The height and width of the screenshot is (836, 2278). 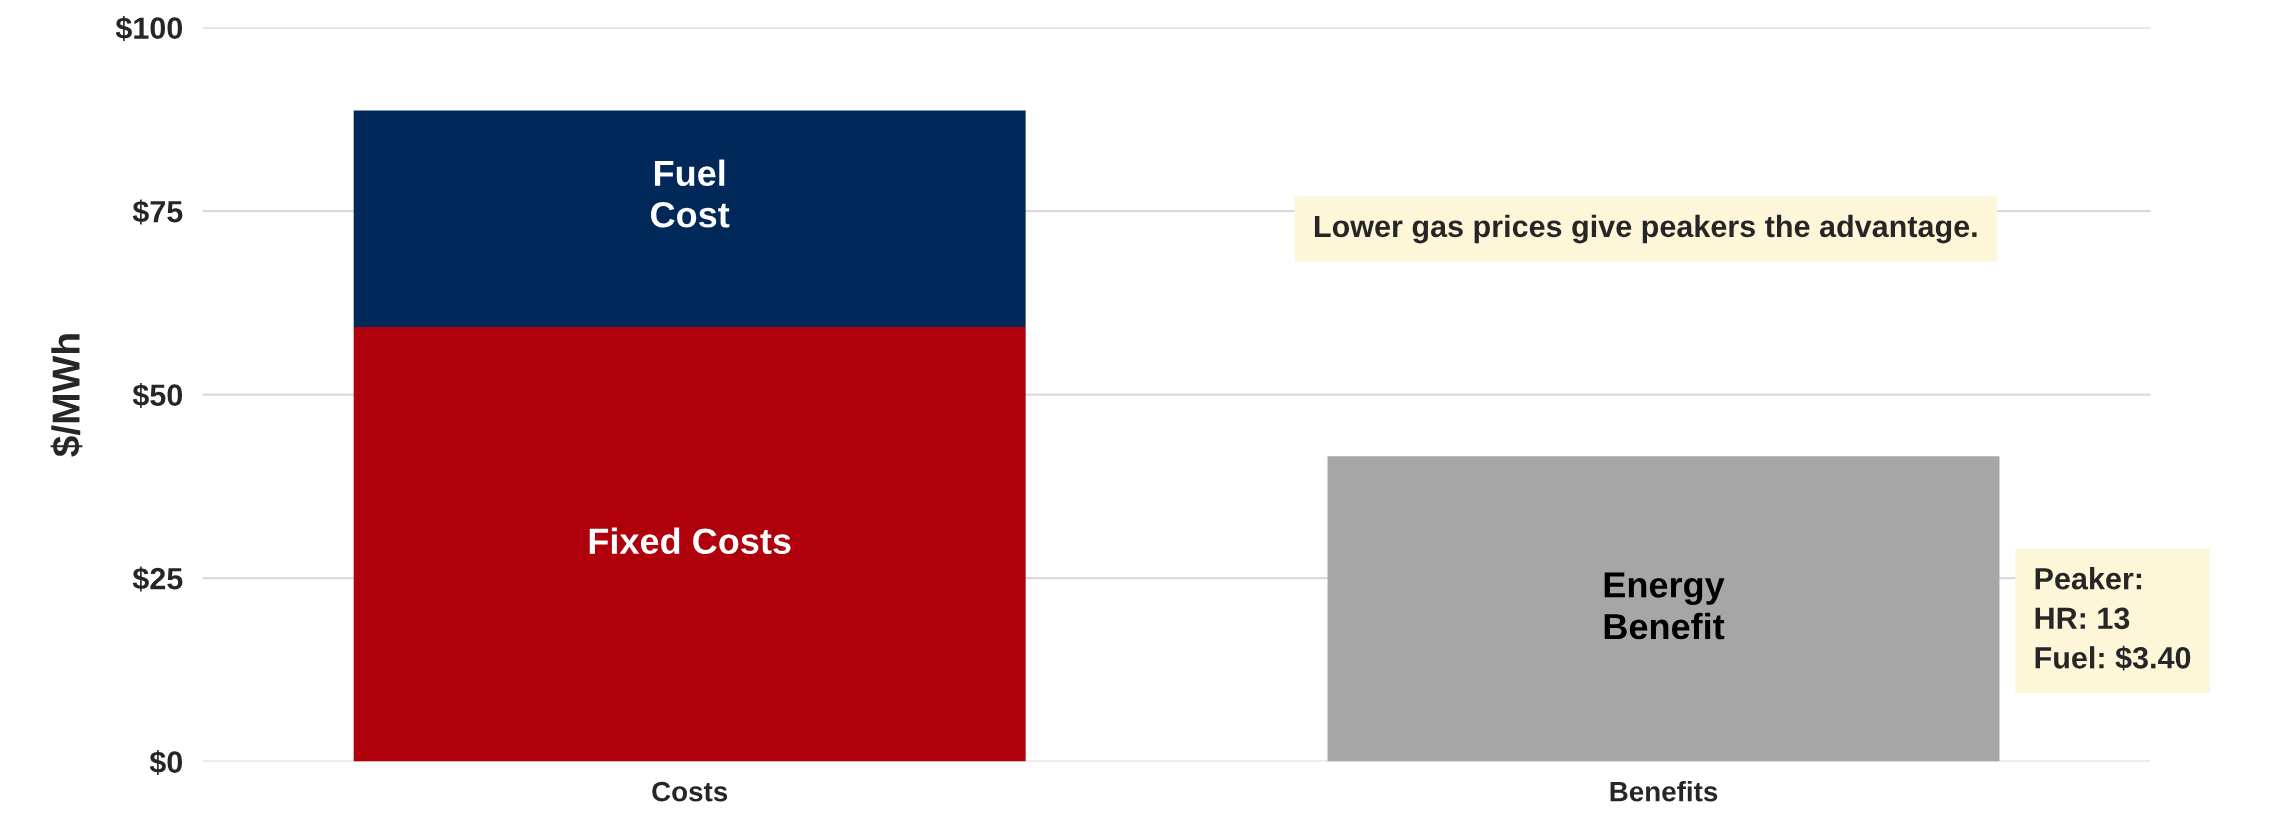 I want to click on annotation: Peaker: HR: 13 Fuel: $3.40, so click(x=2113, y=619).